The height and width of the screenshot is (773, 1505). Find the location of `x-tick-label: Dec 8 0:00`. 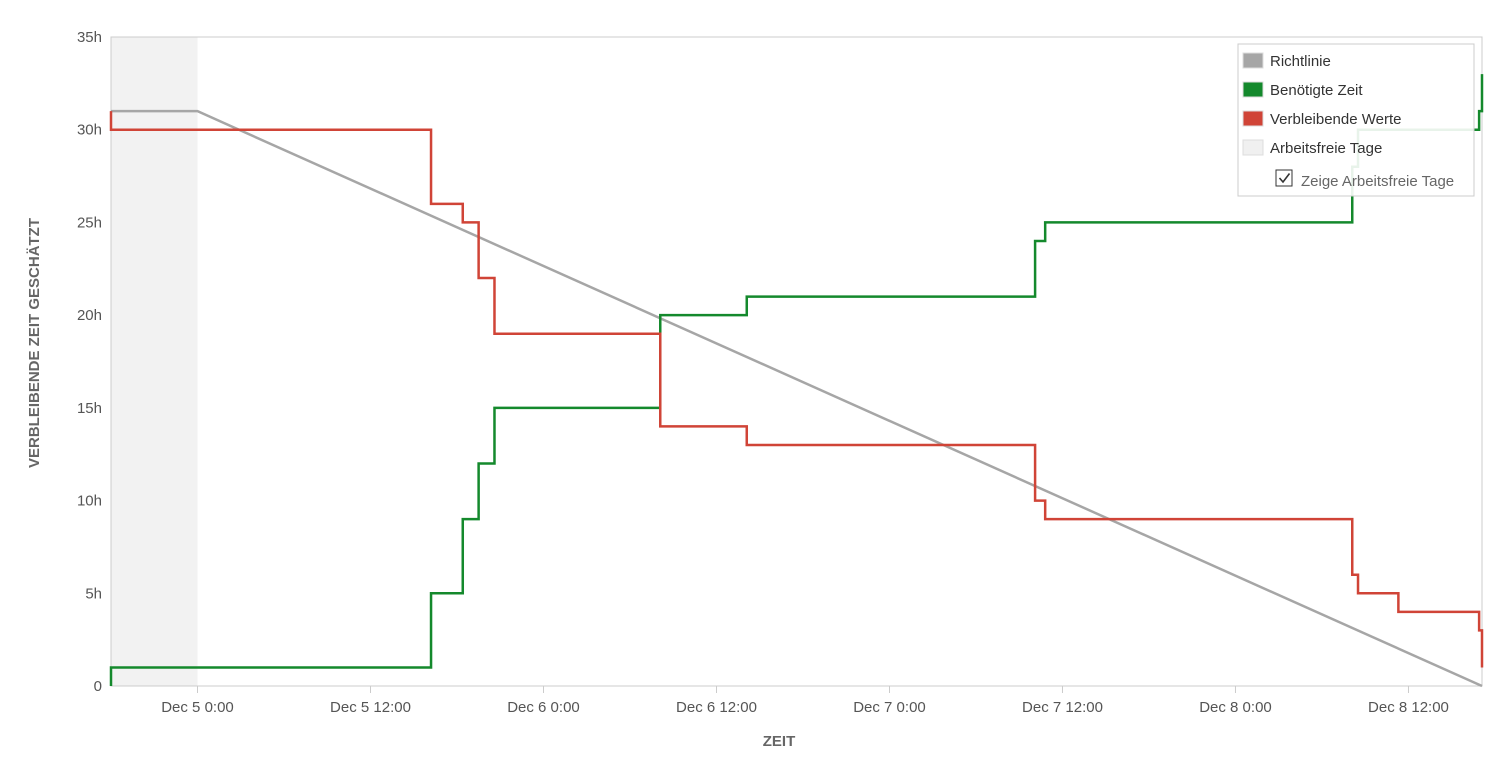

x-tick-label: Dec 8 0:00 is located at coordinates (1235, 707).